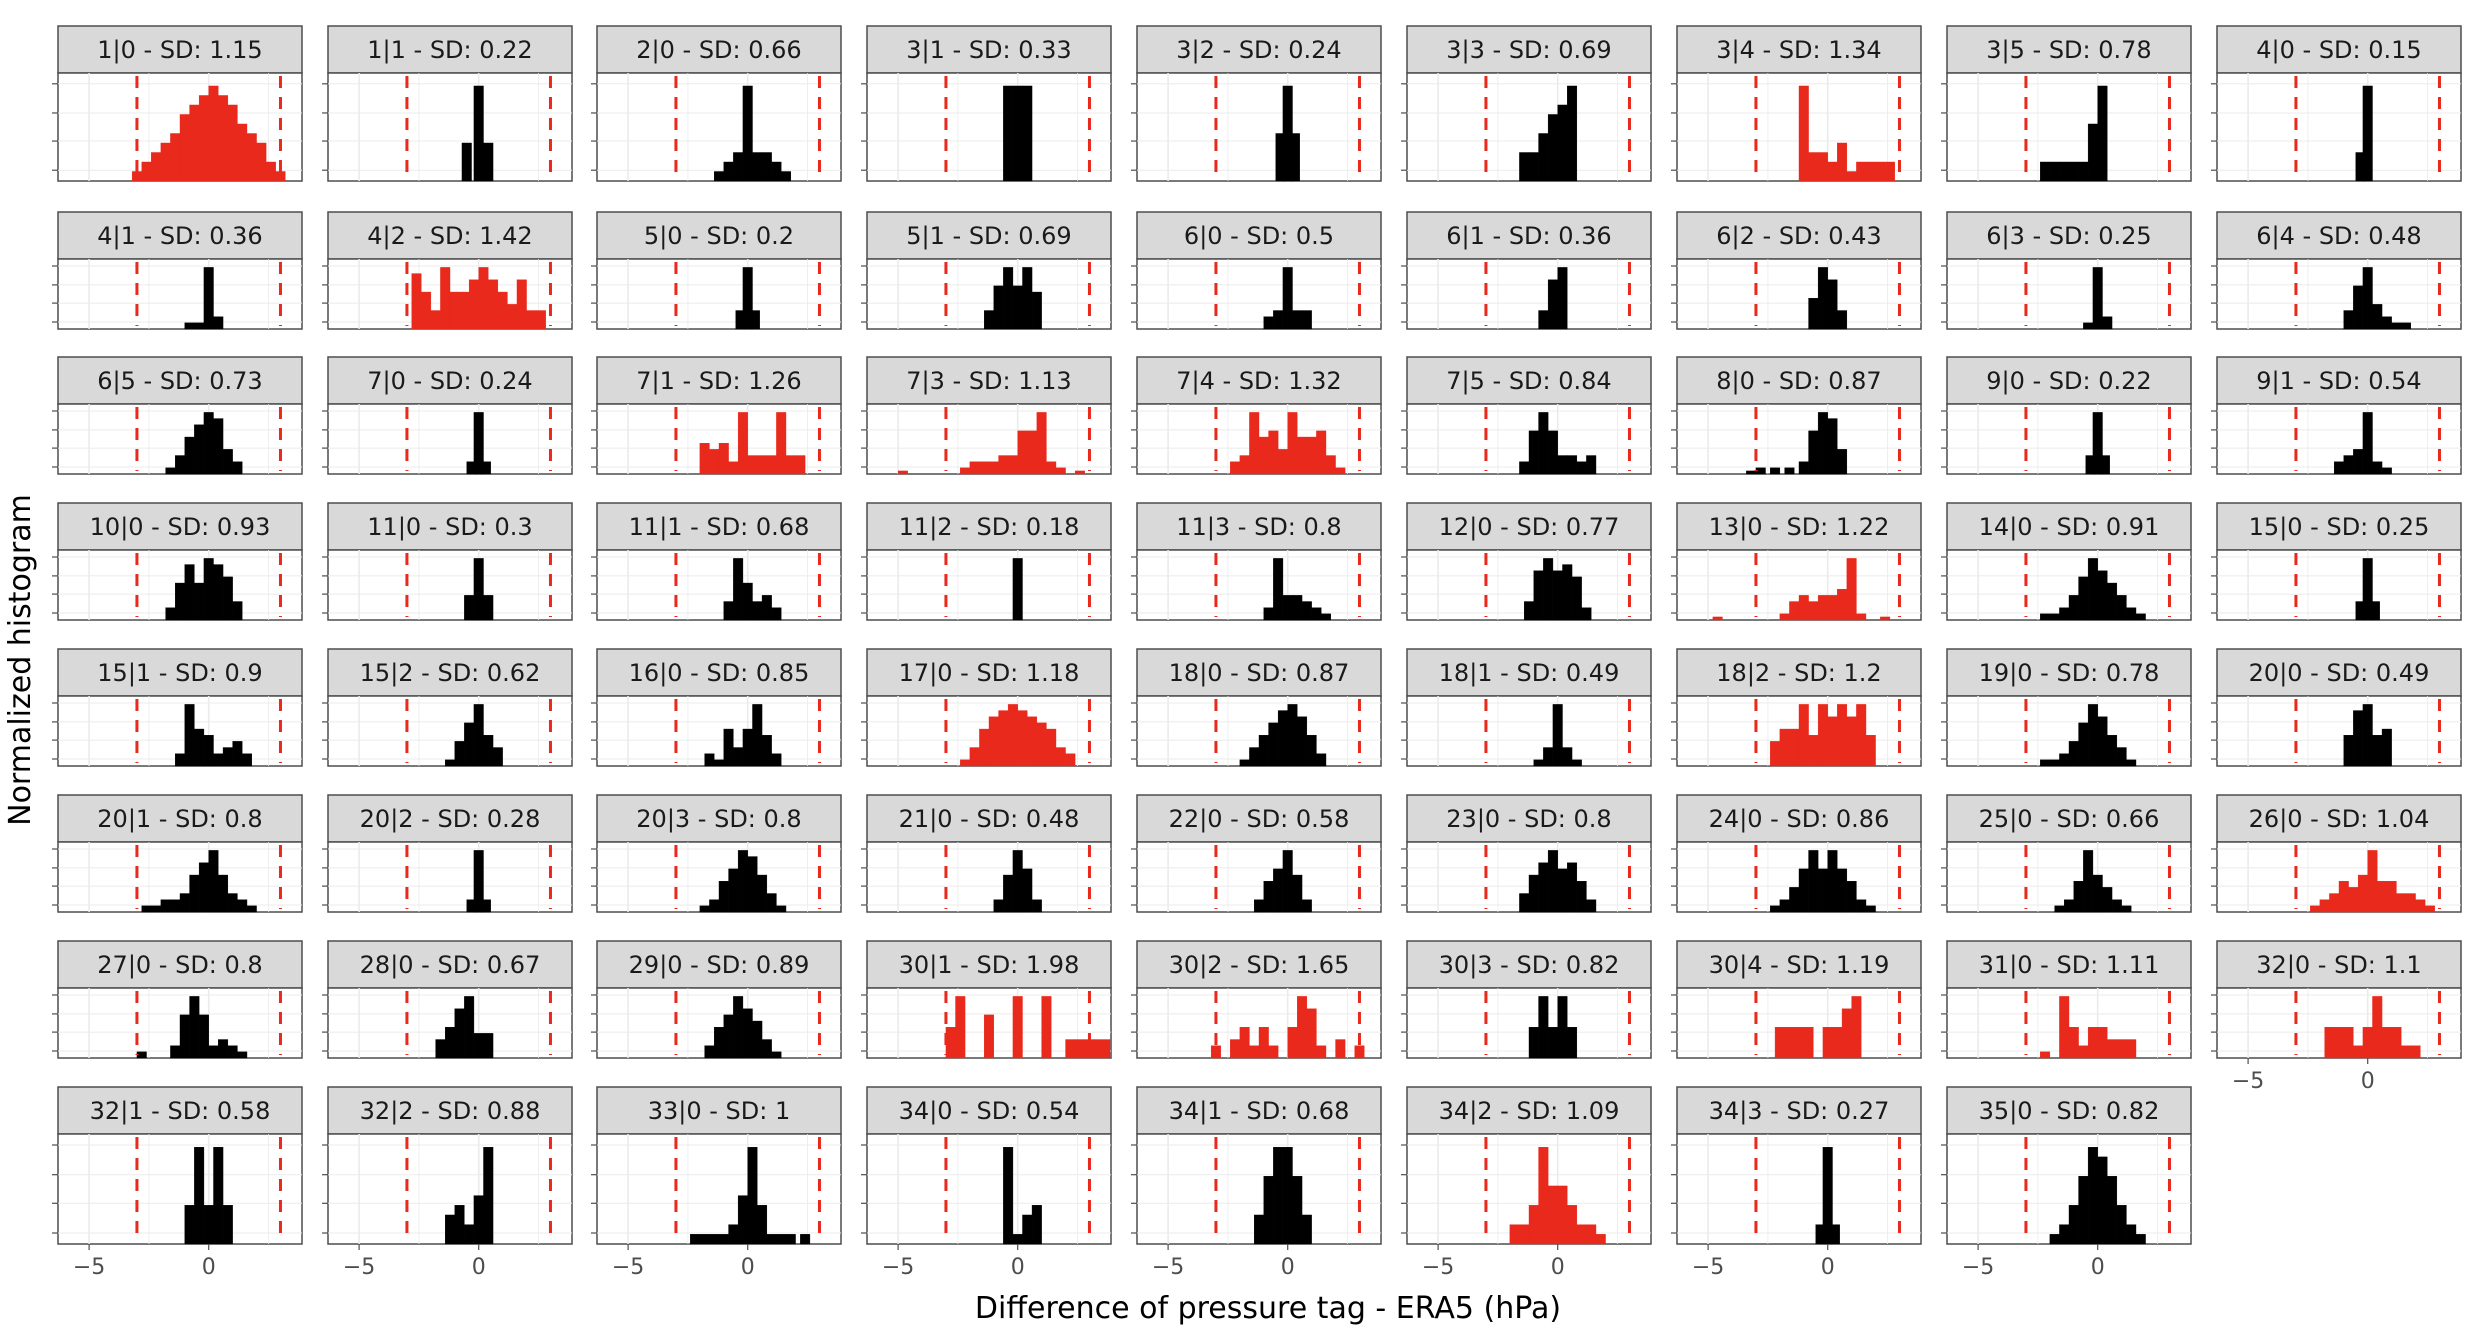 The height and width of the screenshot is (1328, 2488). Describe the element at coordinates (447, 853) in the screenshot. I see `panel: 20|2 - SD: 0.28` at that location.